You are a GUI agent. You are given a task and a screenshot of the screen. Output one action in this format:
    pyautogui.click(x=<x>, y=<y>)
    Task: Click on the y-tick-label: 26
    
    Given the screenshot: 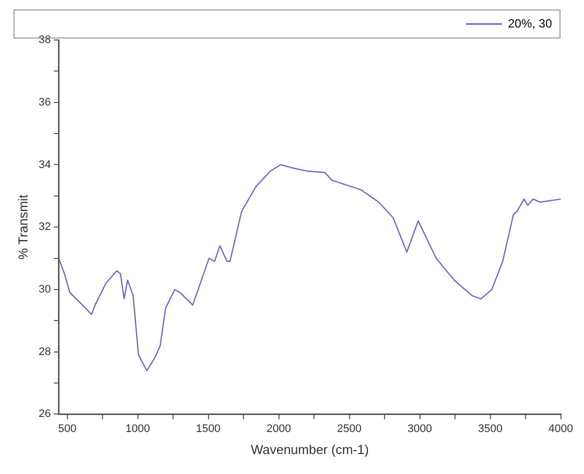 What is the action you would take?
    pyautogui.click(x=44, y=414)
    